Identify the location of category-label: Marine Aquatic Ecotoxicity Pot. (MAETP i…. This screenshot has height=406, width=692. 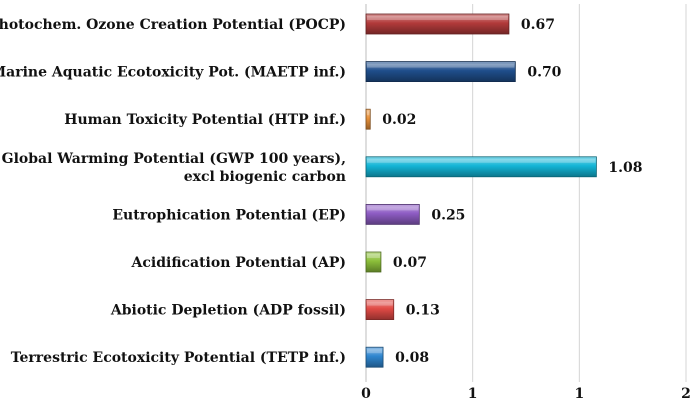
(173, 73).